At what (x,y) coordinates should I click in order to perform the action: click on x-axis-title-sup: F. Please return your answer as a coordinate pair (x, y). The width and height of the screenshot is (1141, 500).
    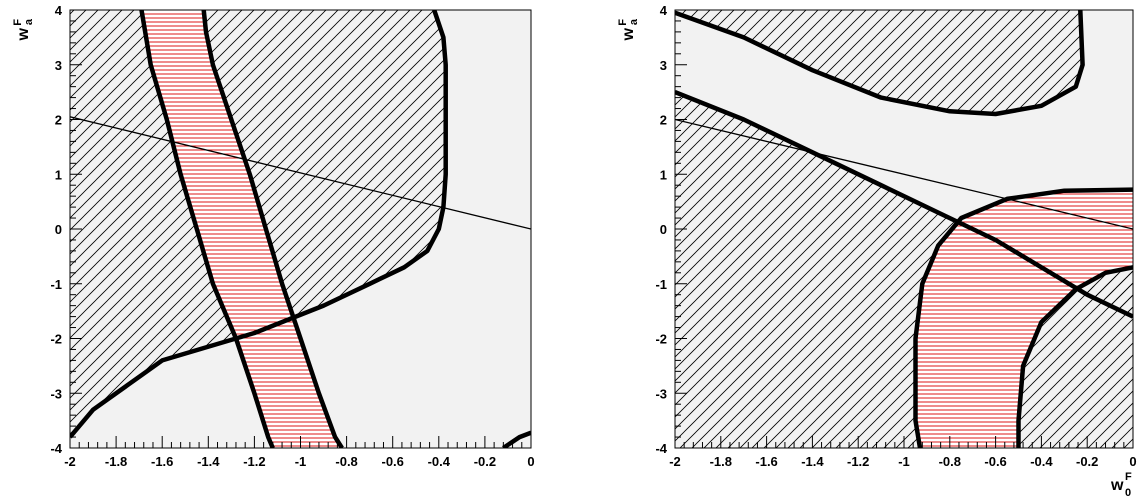
    Looking at the image, I should click on (1128, 477).